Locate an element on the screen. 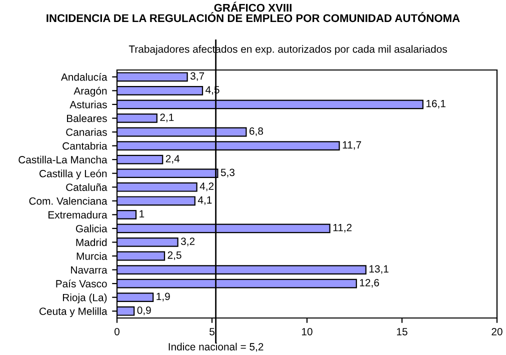 The width and height of the screenshot is (506, 355). x-tick-label: 0 is located at coordinates (117, 332).